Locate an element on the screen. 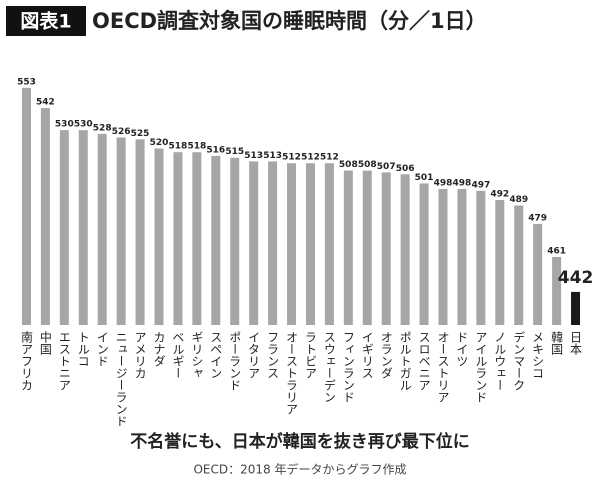 This screenshot has width=600, height=484. x-tick-label: トルコ is located at coordinates (83, 349).